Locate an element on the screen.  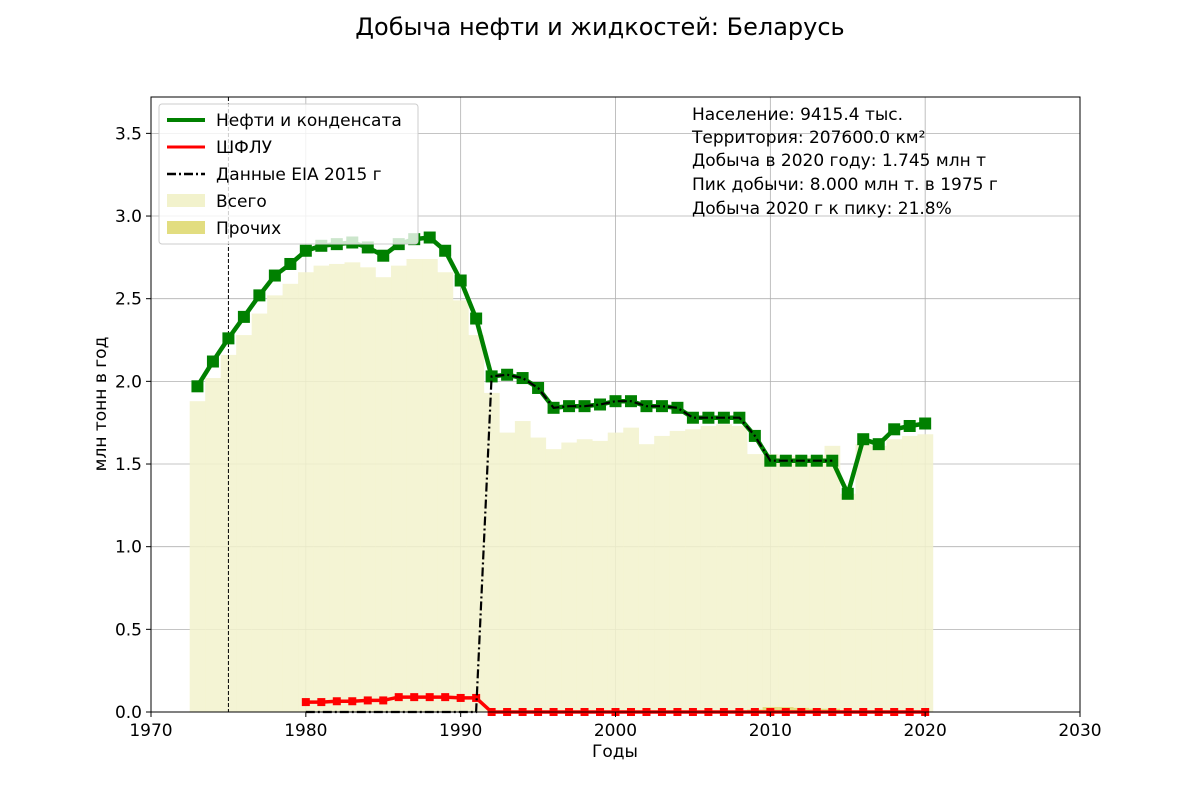
y-tick-label: 0.5 is located at coordinates (128, 630).